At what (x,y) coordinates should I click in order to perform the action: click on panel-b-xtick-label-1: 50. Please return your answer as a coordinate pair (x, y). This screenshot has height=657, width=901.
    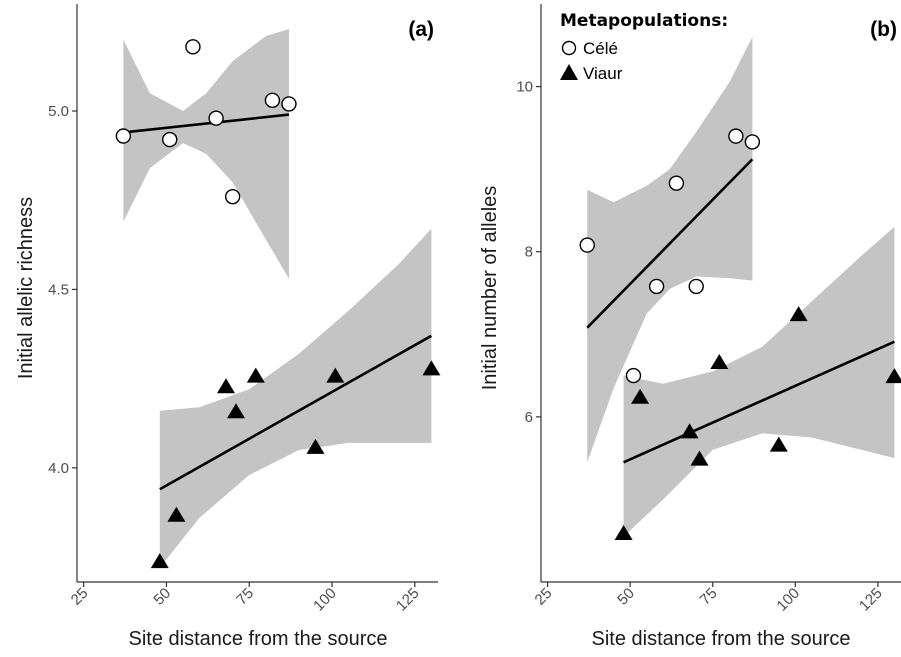
    Looking at the image, I should click on (626, 597).